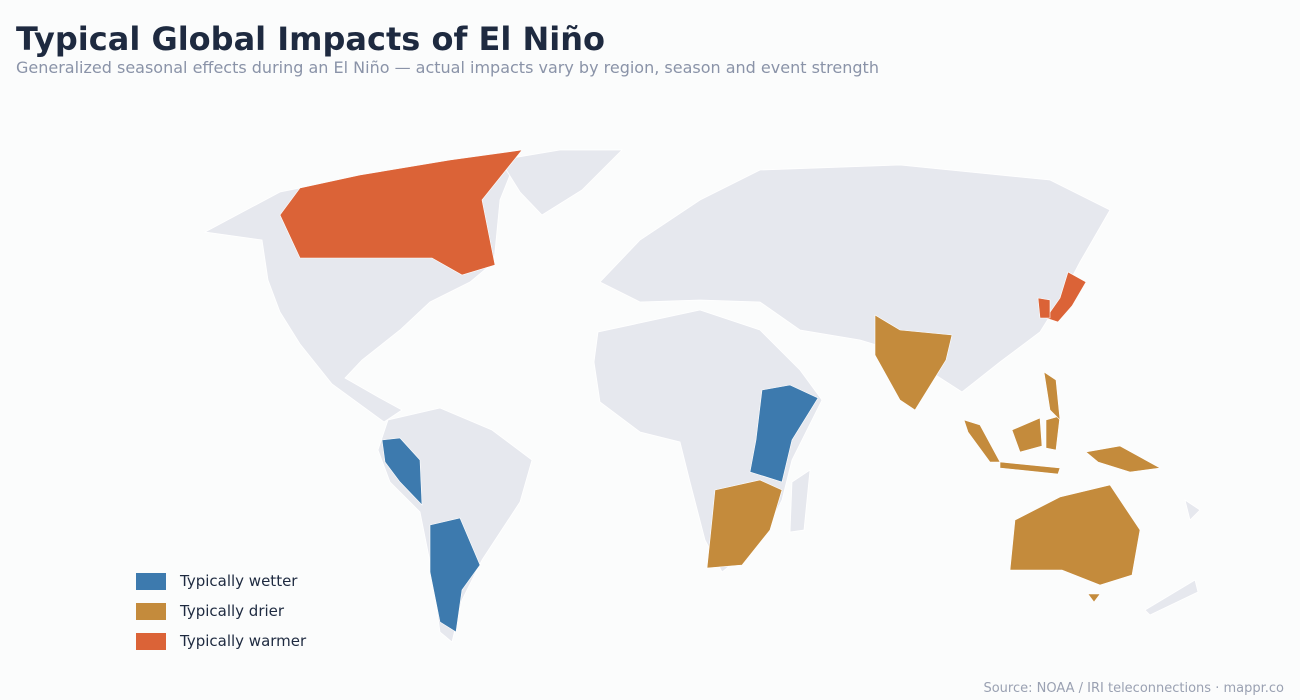 Image resolution: width=1300 pixels, height=700 pixels. Describe the element at coordinates (913, 362) in the screenshot. I see `region-india` at that location.